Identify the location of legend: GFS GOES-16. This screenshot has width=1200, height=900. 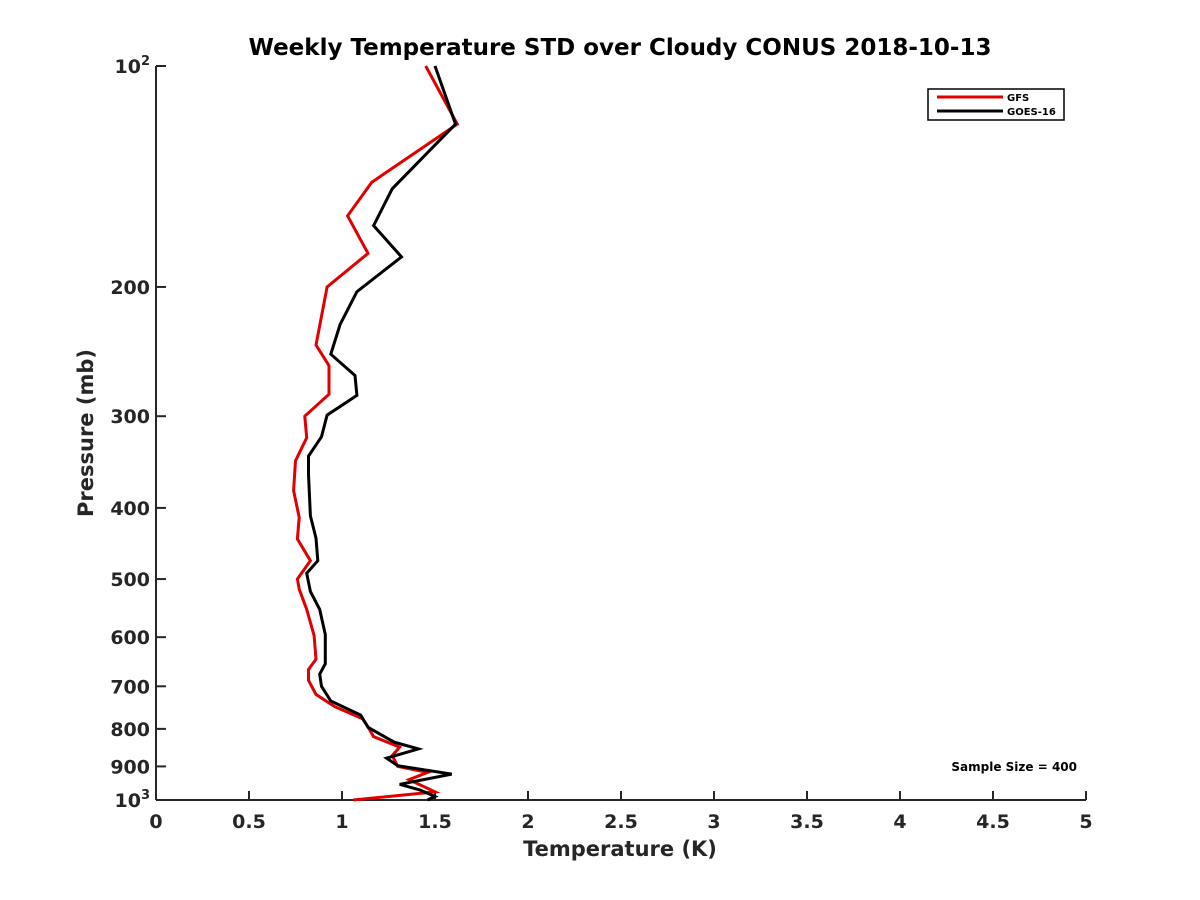
(996, 104).